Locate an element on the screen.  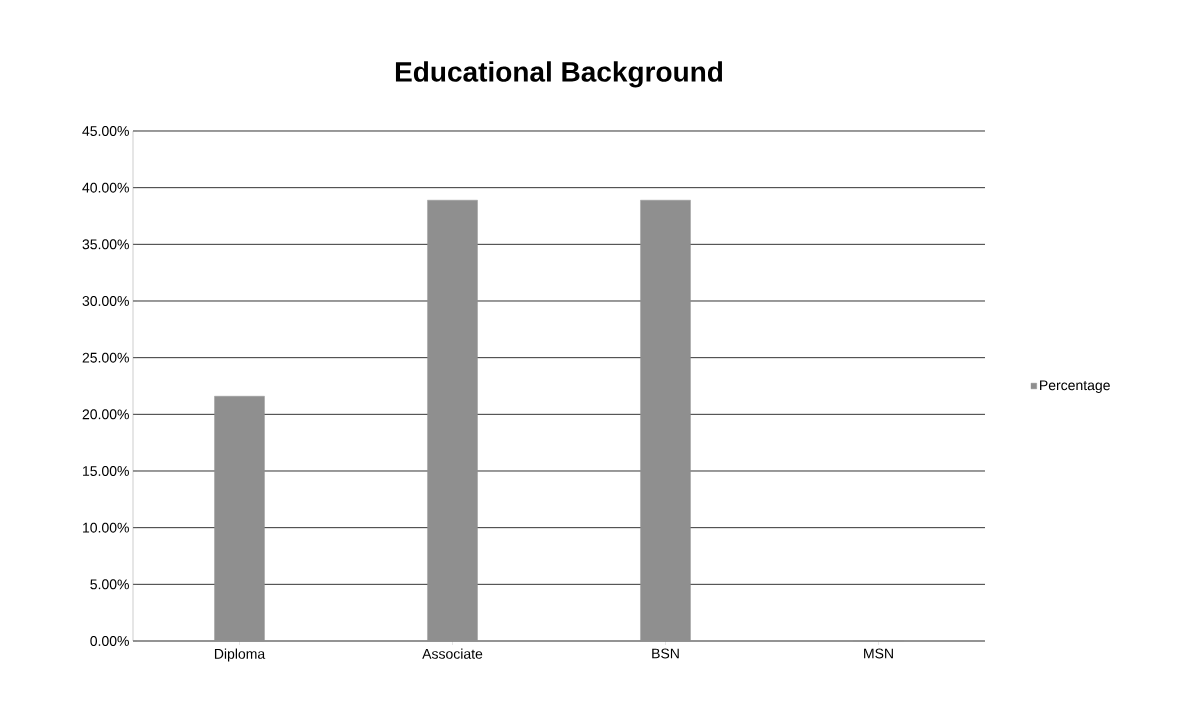
chart-title: Educational Background is located at coordinates (559, 74).